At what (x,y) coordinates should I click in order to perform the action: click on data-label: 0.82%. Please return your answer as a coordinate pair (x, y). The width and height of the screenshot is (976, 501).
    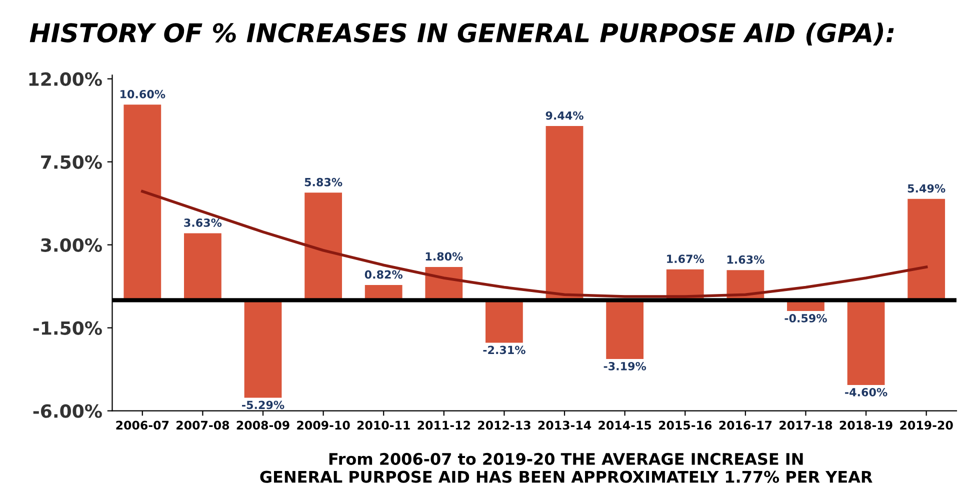
    Looking at the image, I should click on (383, 274).